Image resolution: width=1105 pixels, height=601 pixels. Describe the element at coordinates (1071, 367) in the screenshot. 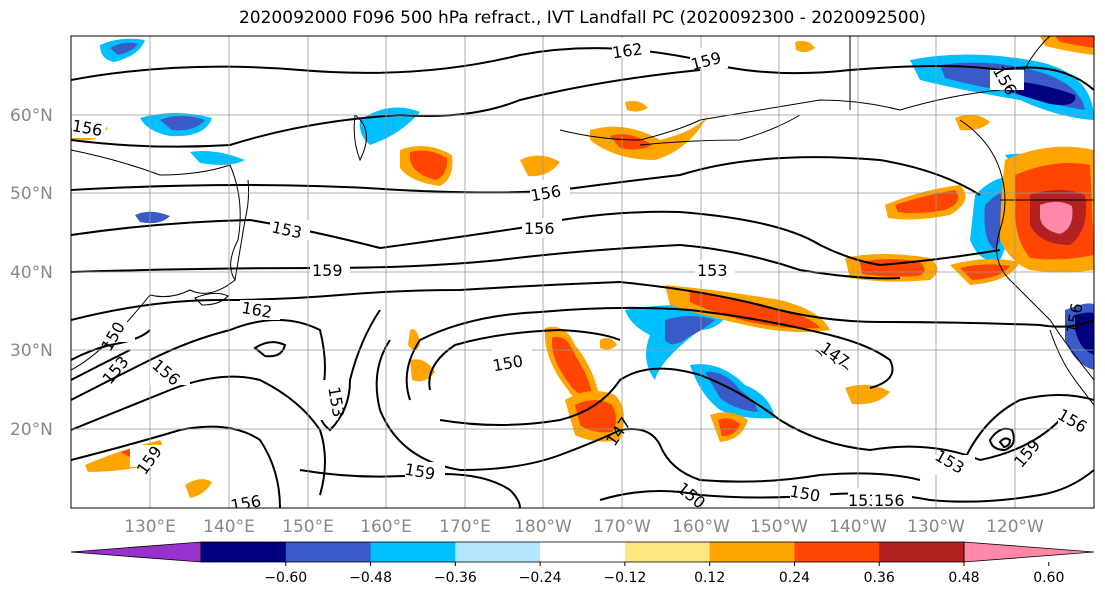

I see `coastline-mexico` at that location.